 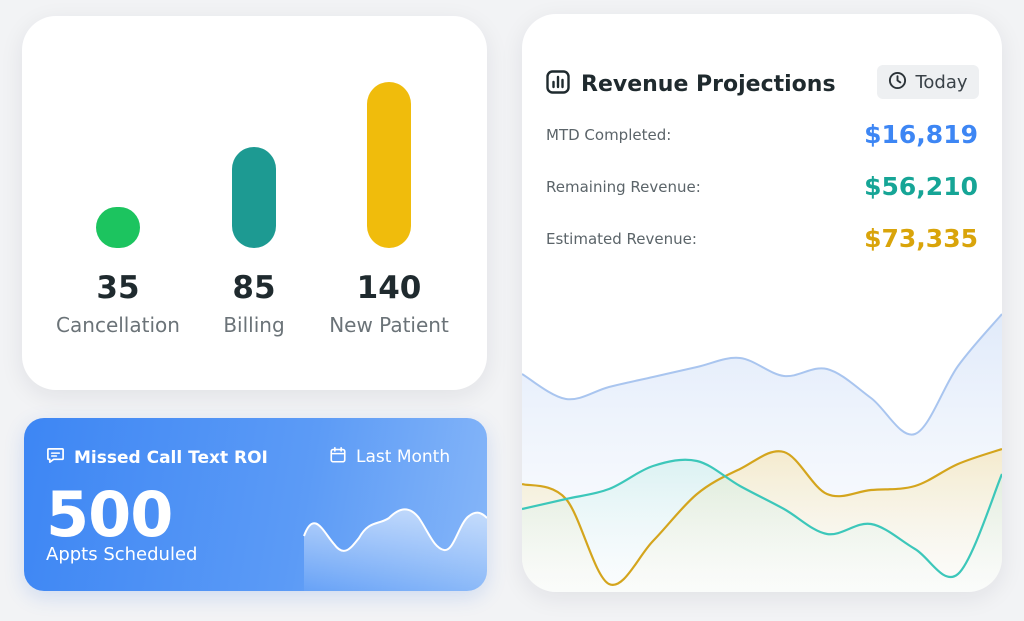 What do you see at coordinates (921, 134) in the screenshot?
I see `mtd-completed-value: $16,819` at bounding box center [921, 134].